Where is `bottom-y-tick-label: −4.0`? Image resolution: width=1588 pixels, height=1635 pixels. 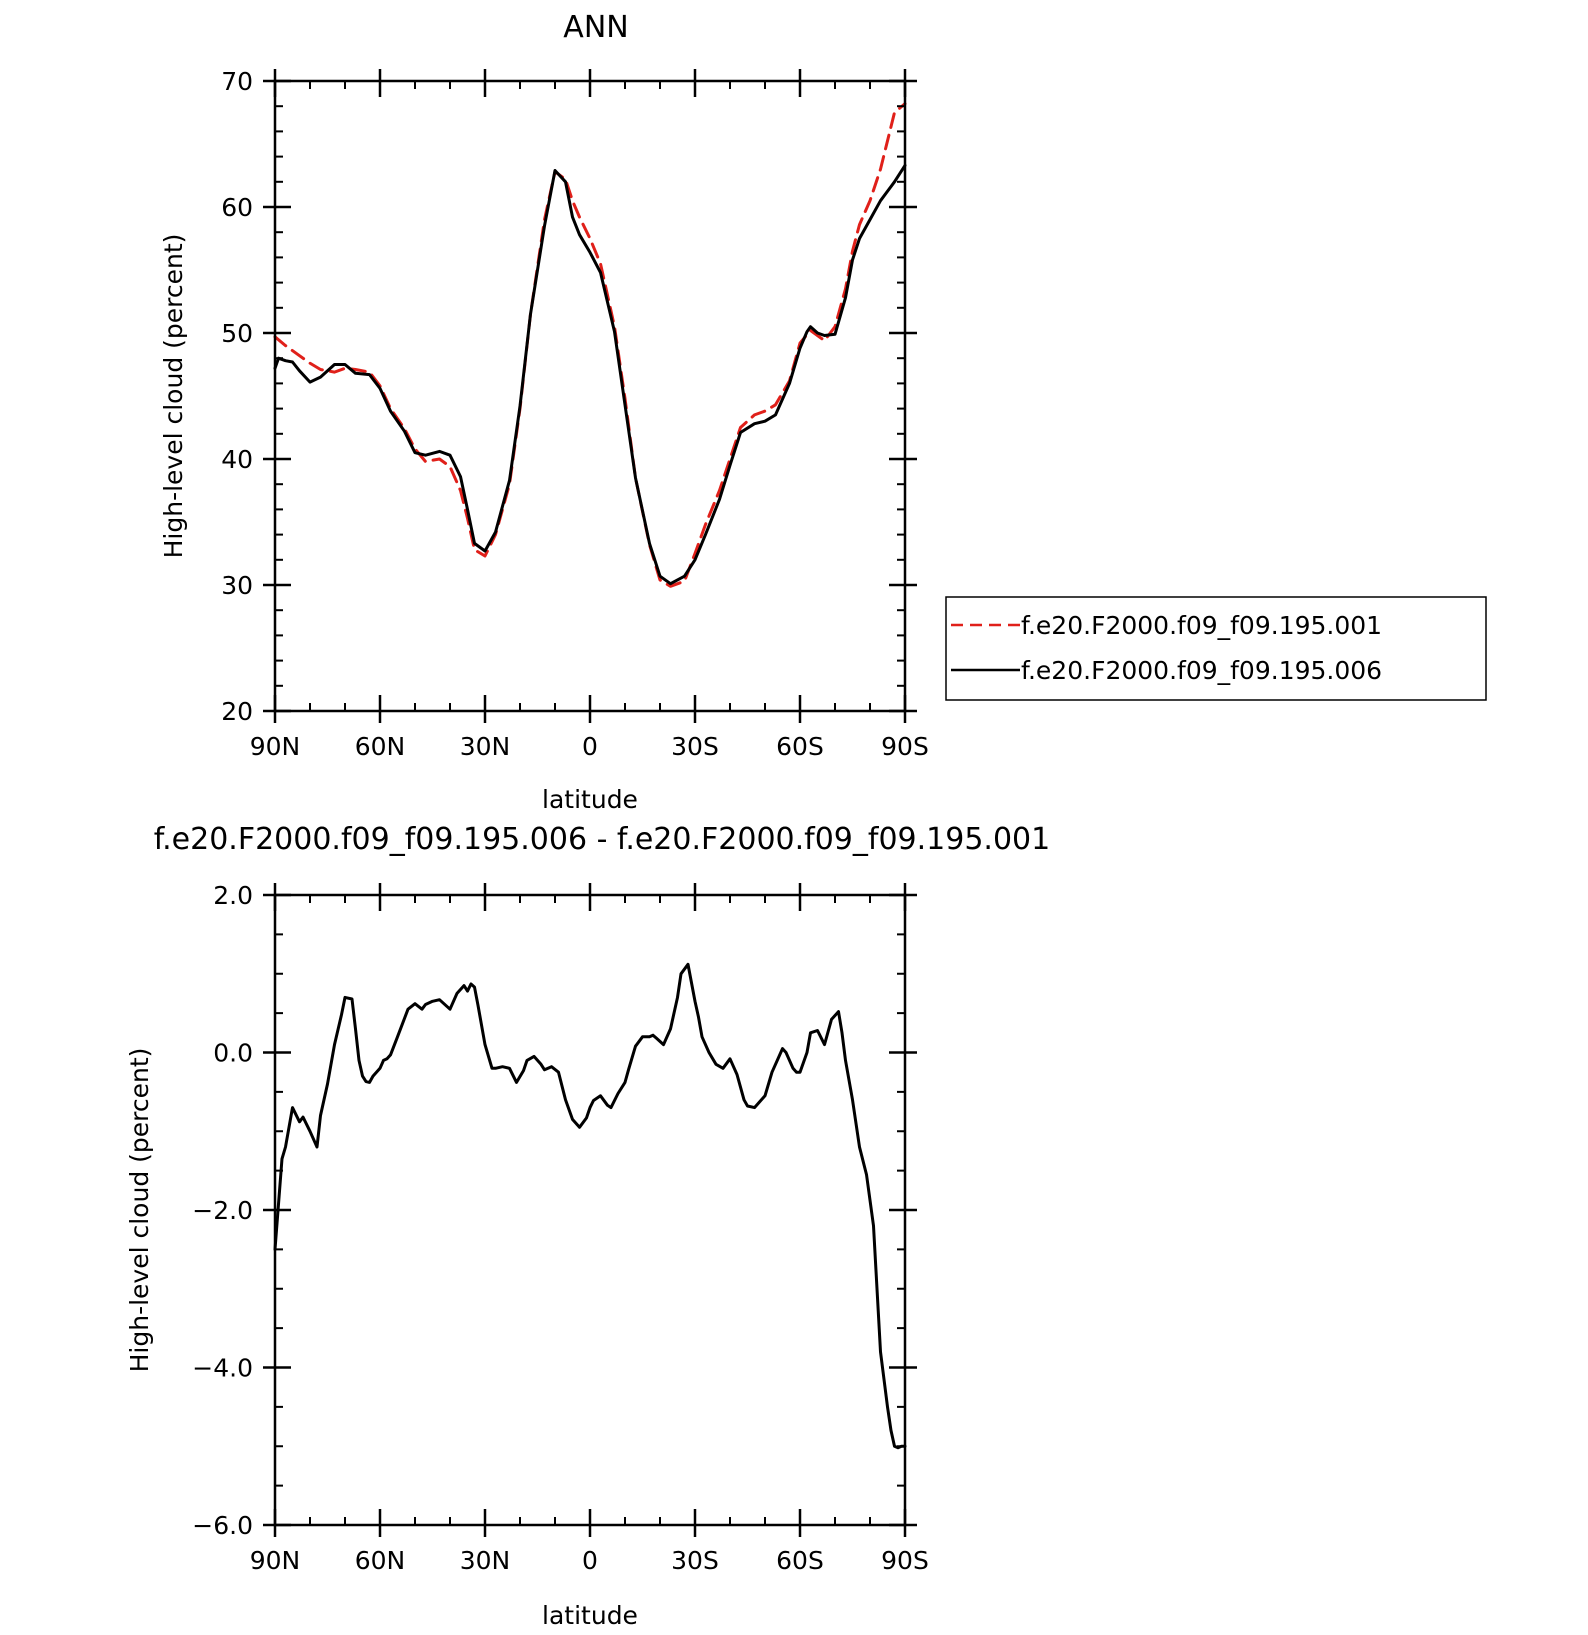
bottom-y-tick-label: −4.0 is located at coordinates (222, 1368).